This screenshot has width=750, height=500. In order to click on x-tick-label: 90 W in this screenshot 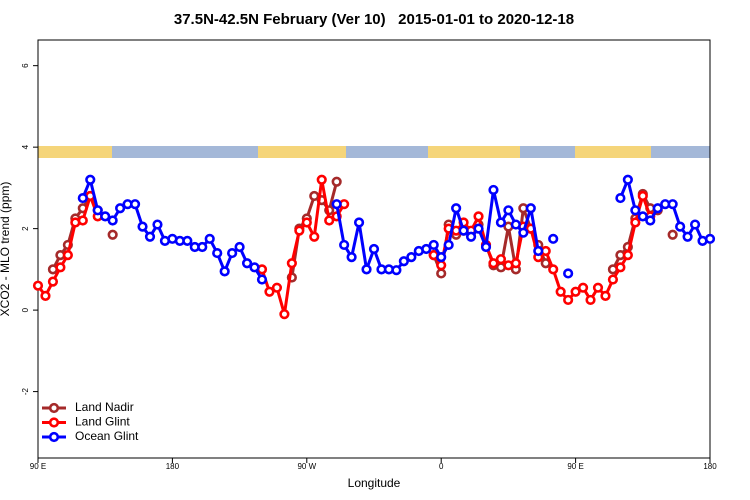, I will do `click(306, 466)`.